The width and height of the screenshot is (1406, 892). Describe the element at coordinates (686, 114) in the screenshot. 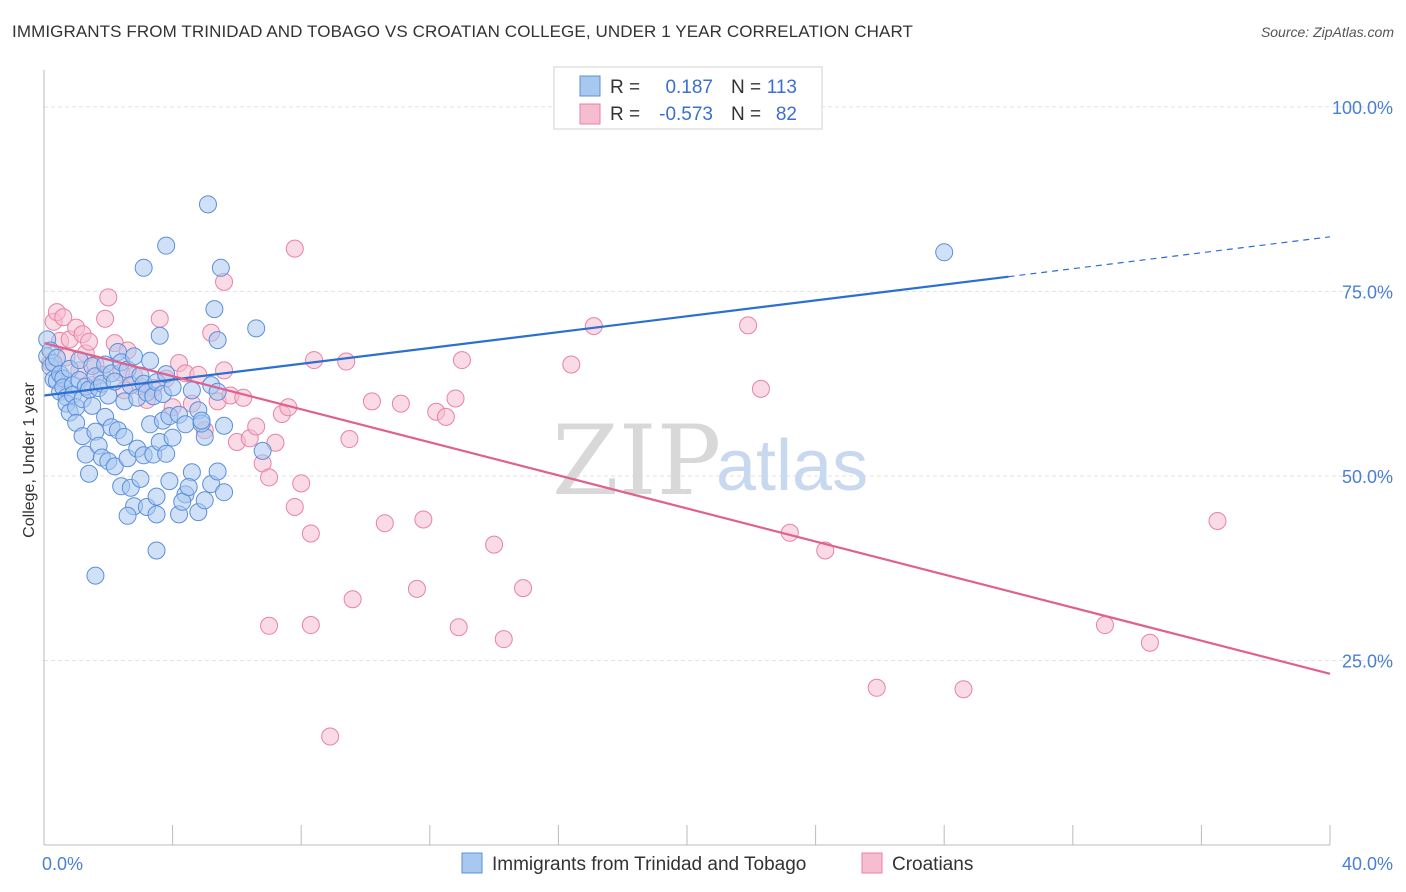

I see `legend-r-value-2: -0.573` at that location.